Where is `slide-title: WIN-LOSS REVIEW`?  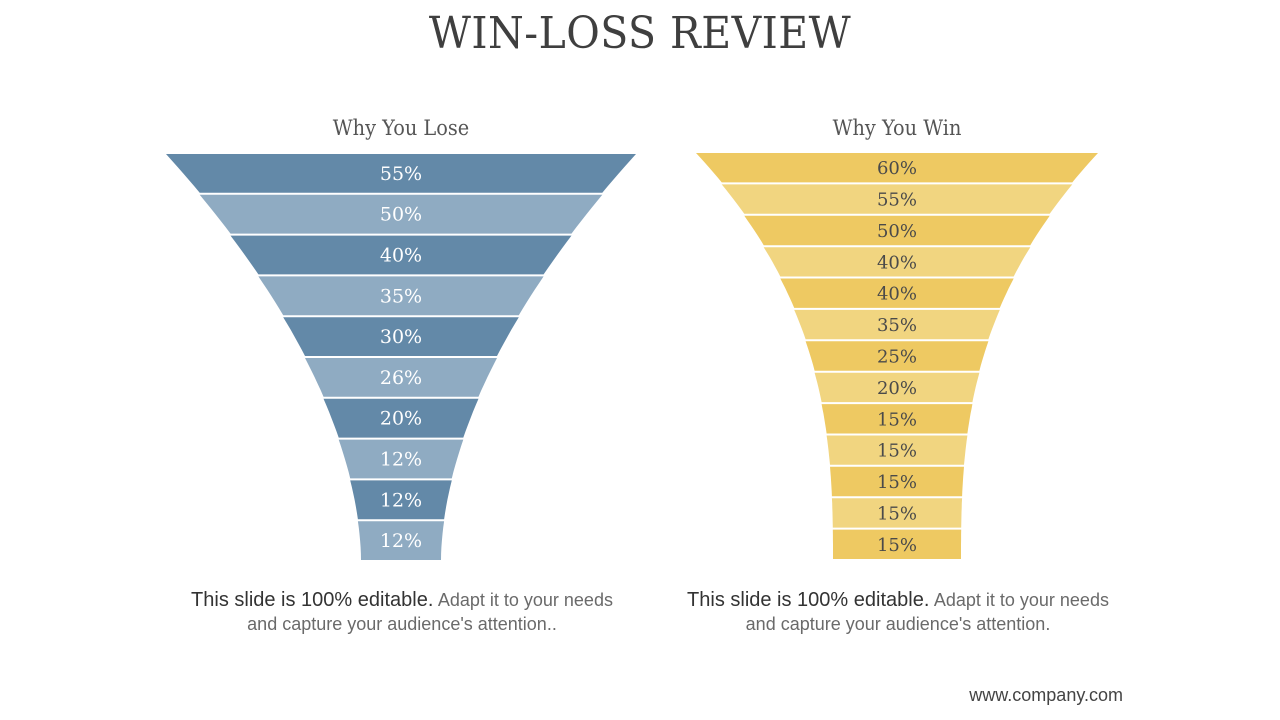 slide-title: WIN-LOSS REVIEW is located at coordinates (640, 33).